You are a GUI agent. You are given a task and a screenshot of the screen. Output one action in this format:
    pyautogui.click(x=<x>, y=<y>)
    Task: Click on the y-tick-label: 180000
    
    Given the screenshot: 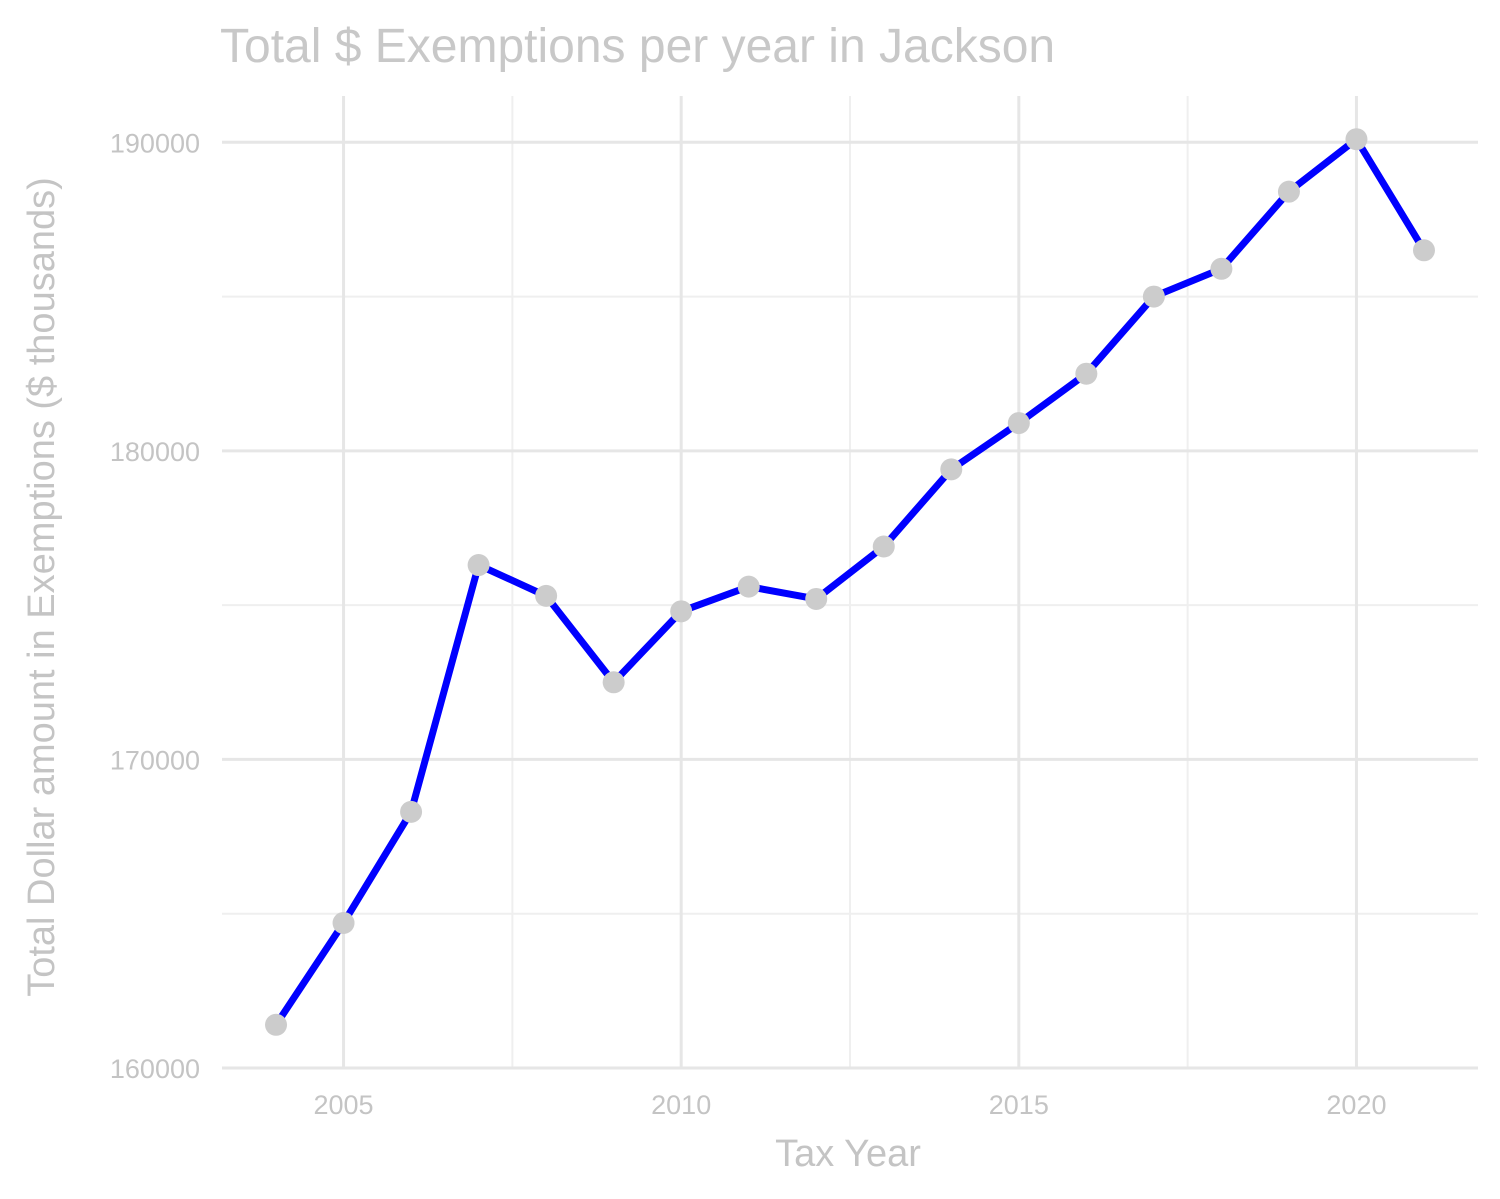 What is the action you would take?
    pyautogui.click(x=155, y=452)
    